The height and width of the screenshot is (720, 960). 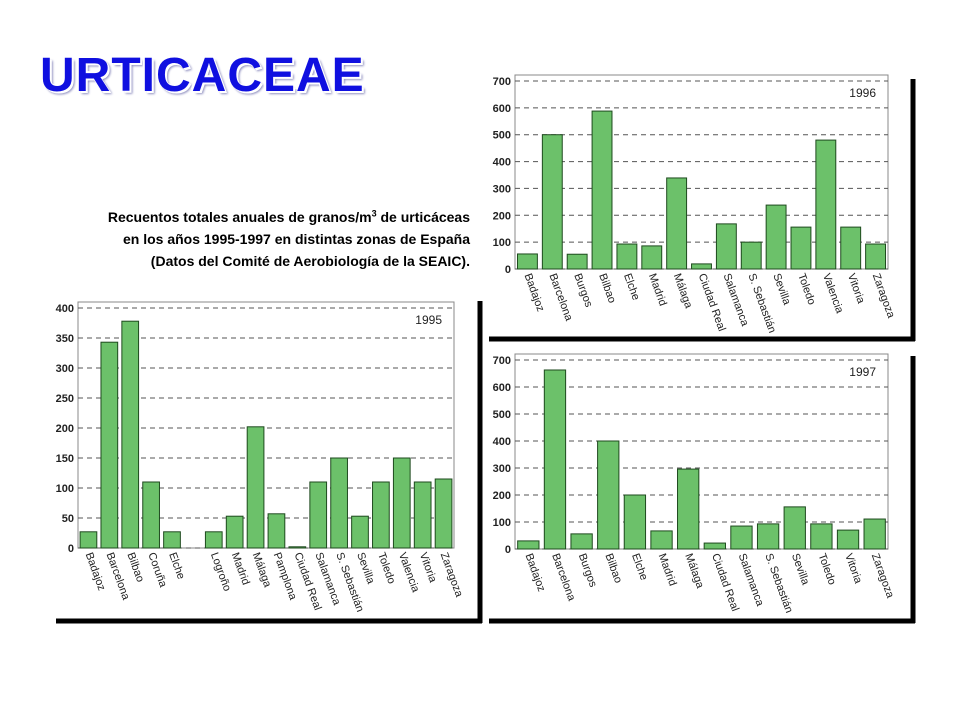 I want to click on slide-title: URTICACEAE, so click(x=202, y=75).